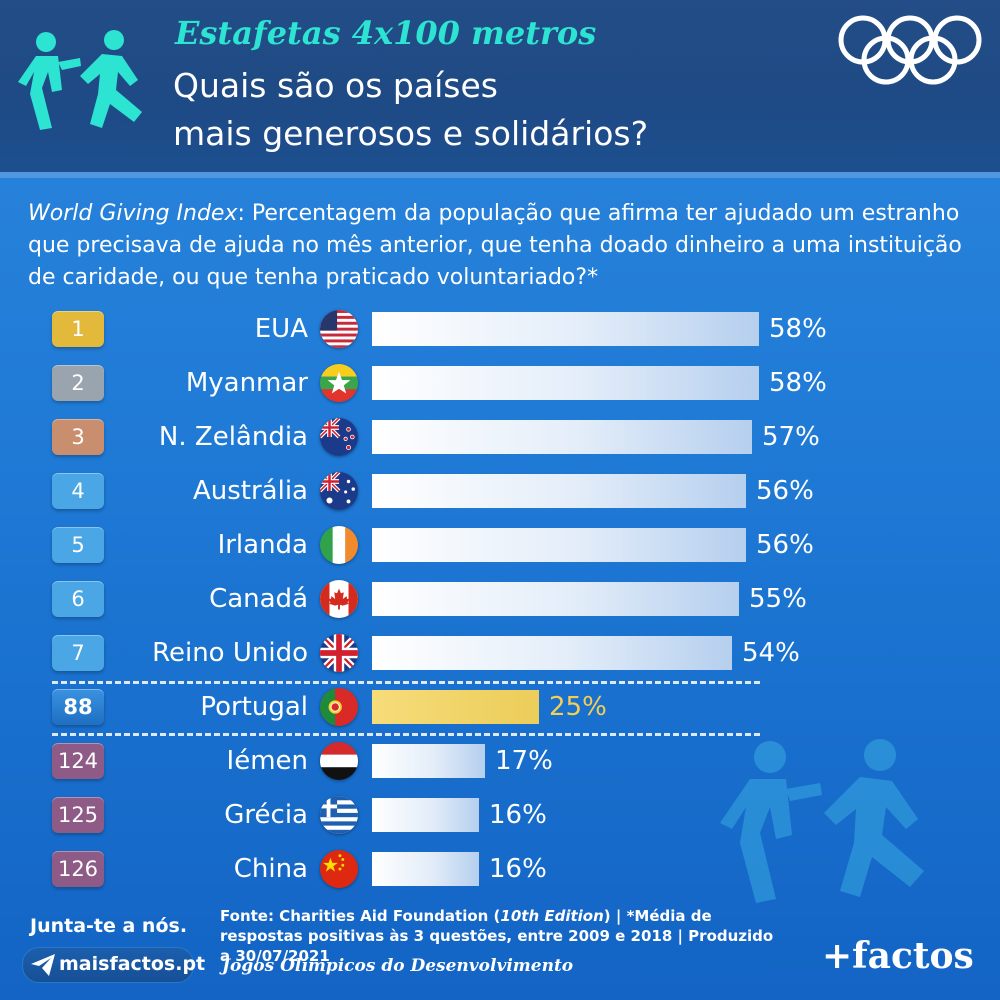  I want to click on value-label: 55%, so click(778, 599).